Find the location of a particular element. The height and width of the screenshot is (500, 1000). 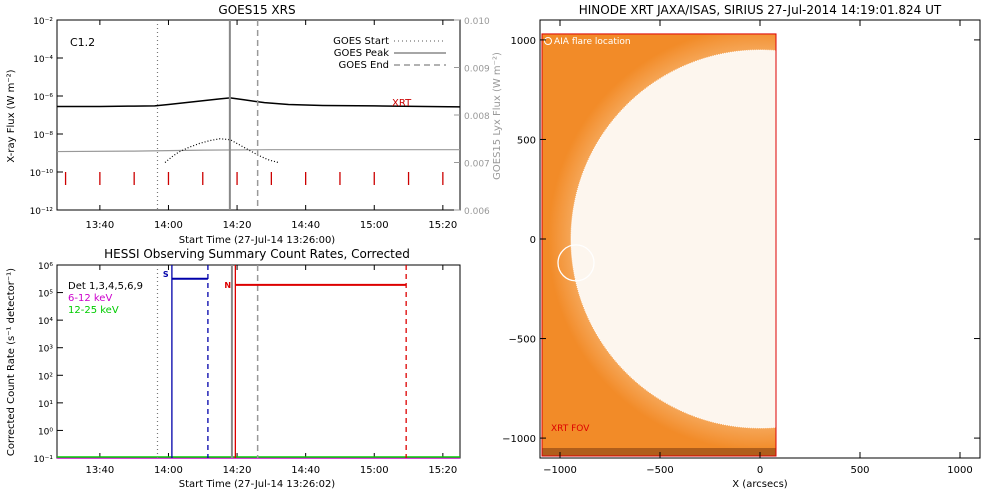

xrt-flare-label: AIA flare location is located at coordinates (592, 42).